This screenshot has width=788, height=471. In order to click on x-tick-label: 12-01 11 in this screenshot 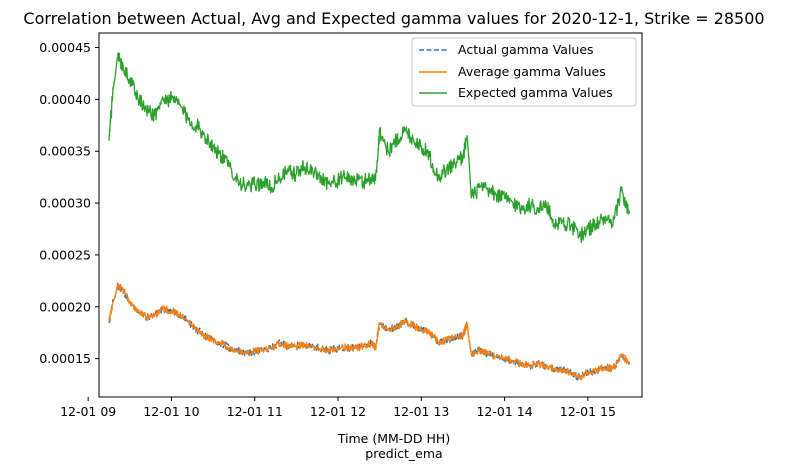, I will do `click(255, 411)`.